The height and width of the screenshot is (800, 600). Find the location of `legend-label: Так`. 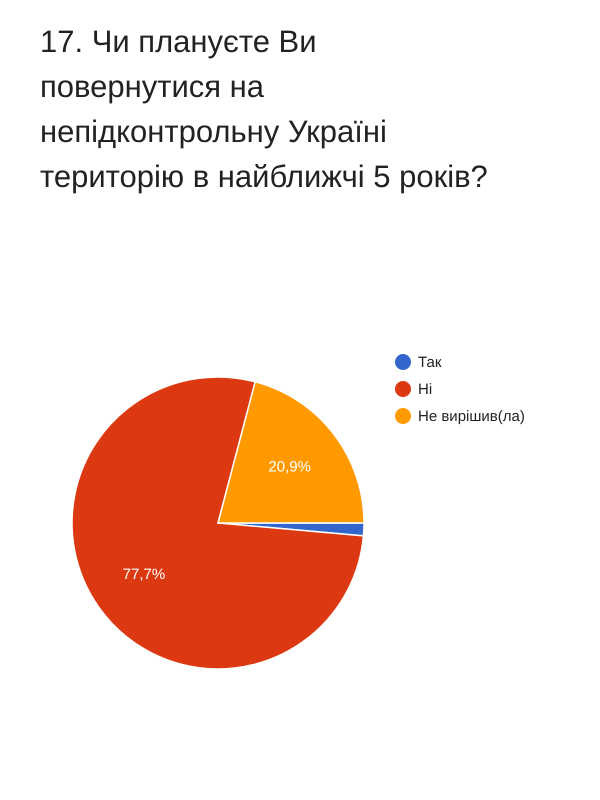

legend-label: Так is located at coordinates (430, 362).